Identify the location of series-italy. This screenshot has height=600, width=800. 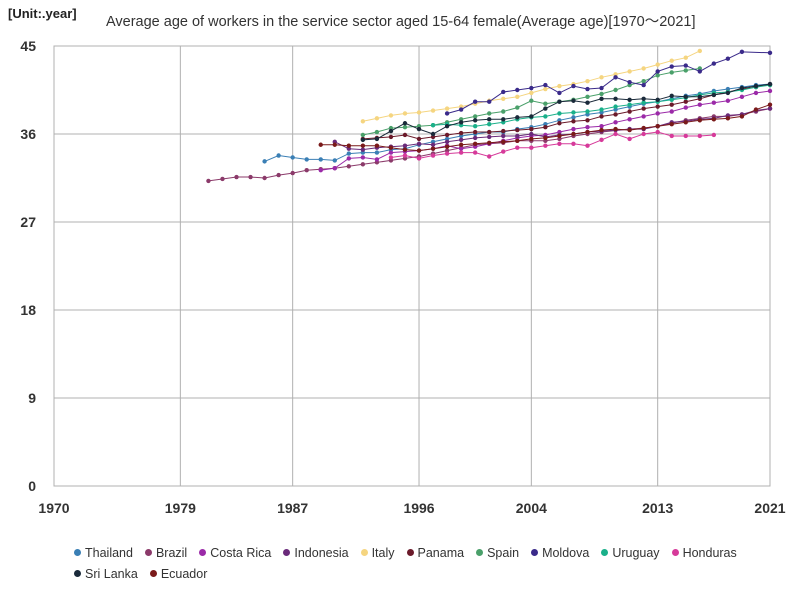
(531, 86).